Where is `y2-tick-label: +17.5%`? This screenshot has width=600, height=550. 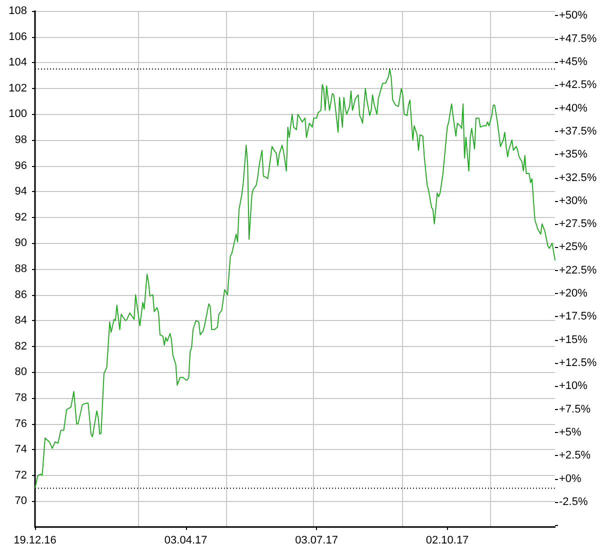 y2-tick-label: +17.5% is located at coordinates (578, 316).